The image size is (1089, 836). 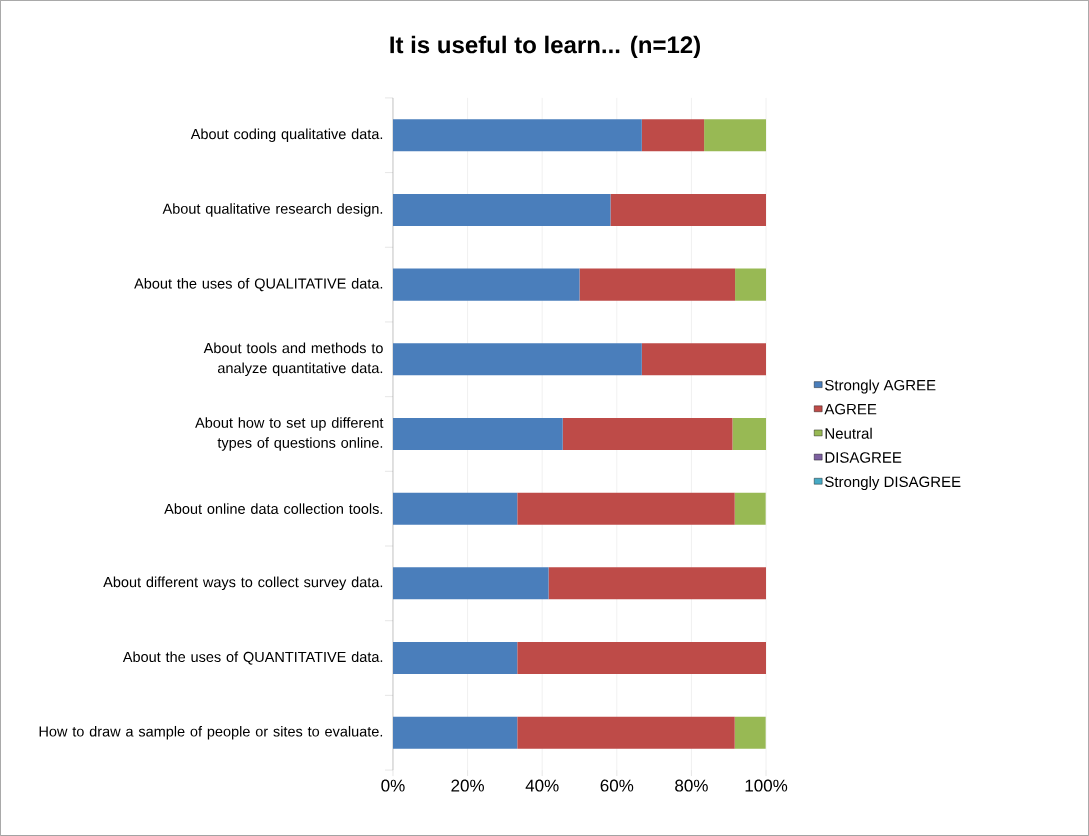 What do you see at coordinates (542, 785) in the screenshot?
I see `x-tick-label: 40%` at bounding box center [542, 785].